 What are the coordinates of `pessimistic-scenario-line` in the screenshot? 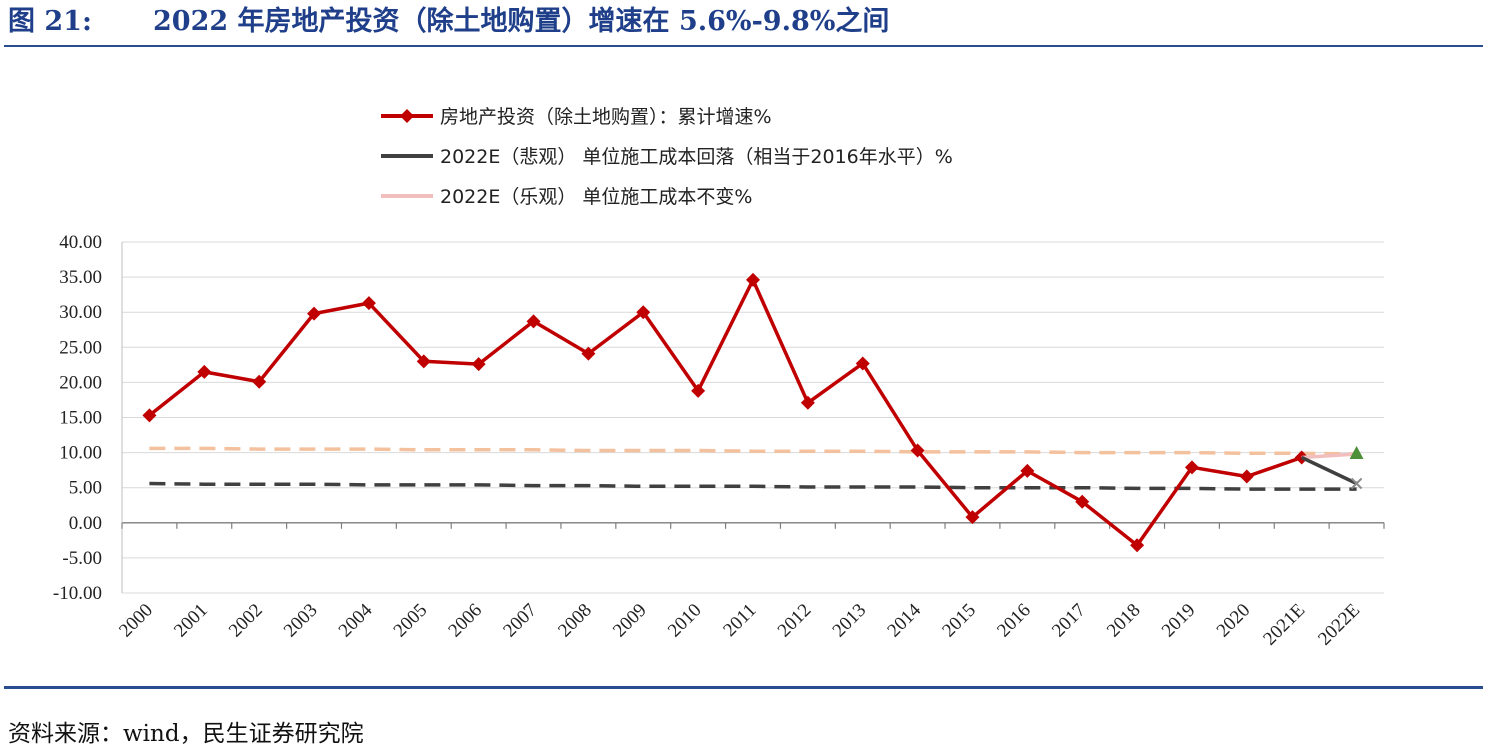 It's located at (1329, 470).